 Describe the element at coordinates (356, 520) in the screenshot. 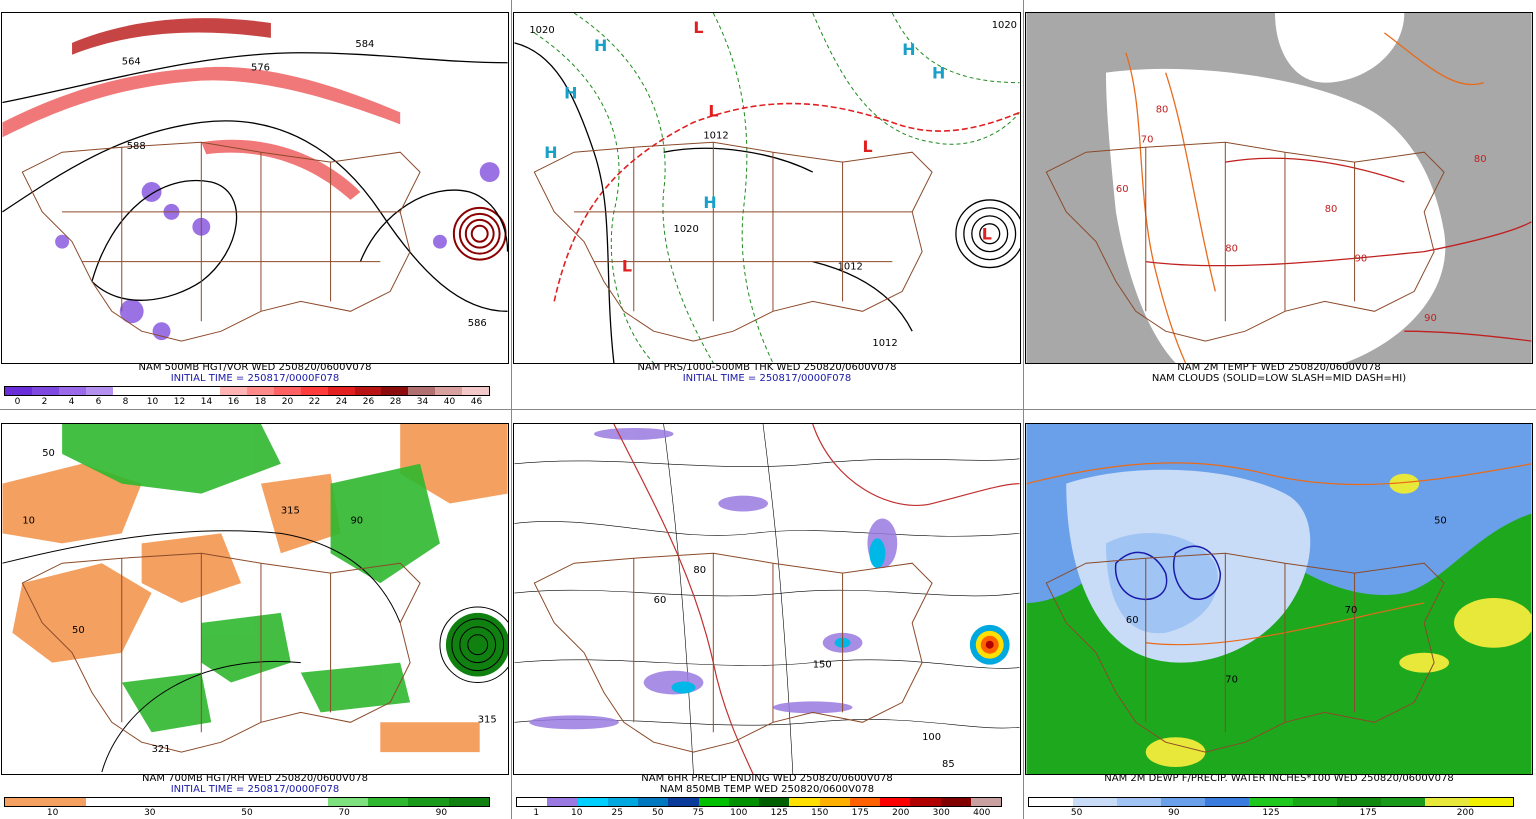

I see `rh-label: 90` at that location.